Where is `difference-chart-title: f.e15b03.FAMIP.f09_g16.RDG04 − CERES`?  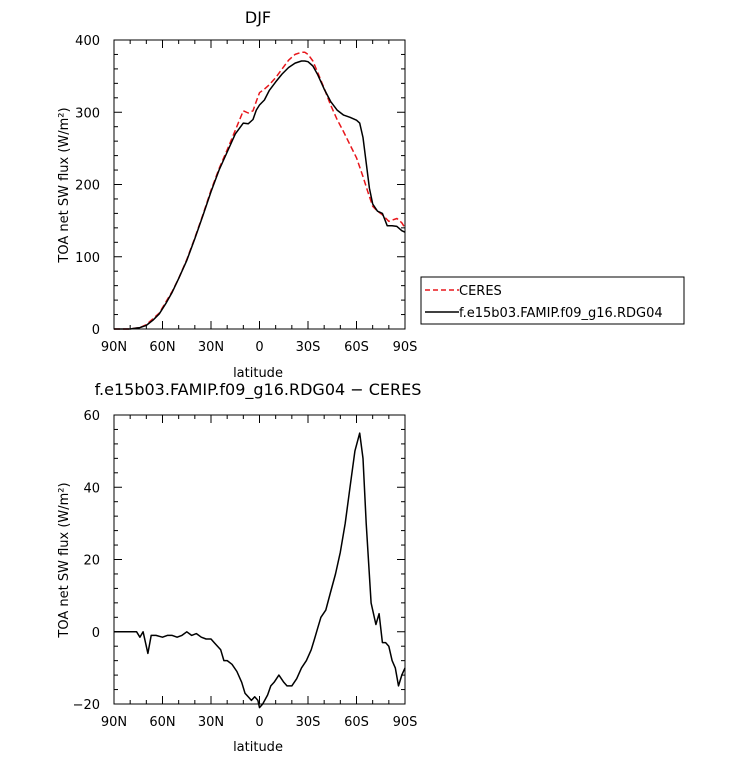
difference-chart-title: f.e15b03.FAMIP.f09_g16.RDG04 − CERES is located at coordinates (258, 390).